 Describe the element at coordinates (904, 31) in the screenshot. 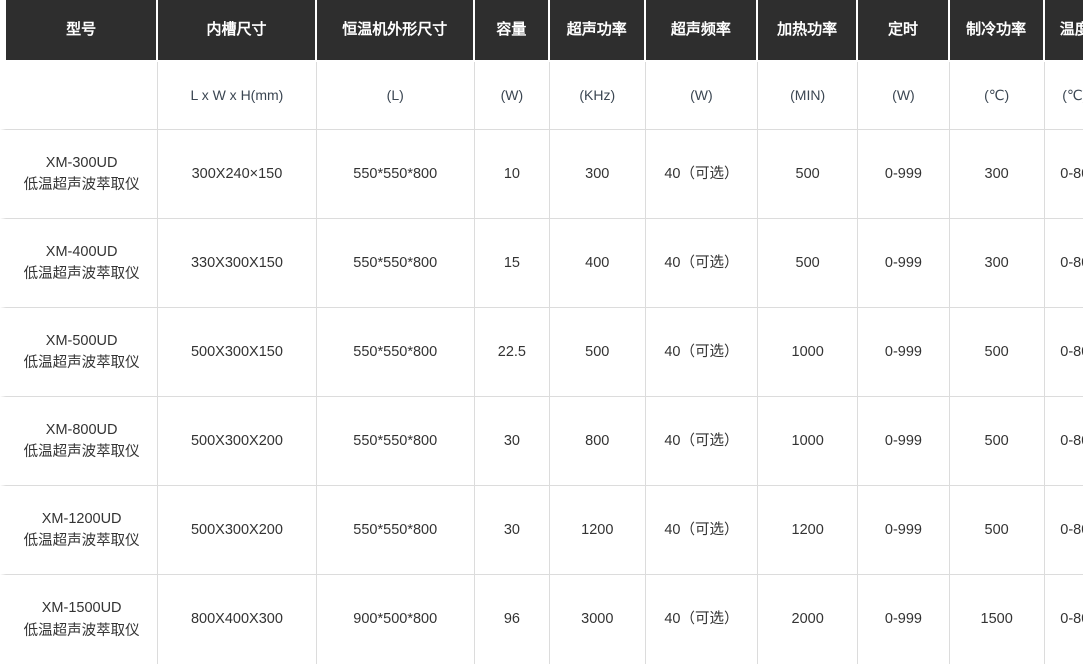

I see `column-header-timer: 定时` at that location.